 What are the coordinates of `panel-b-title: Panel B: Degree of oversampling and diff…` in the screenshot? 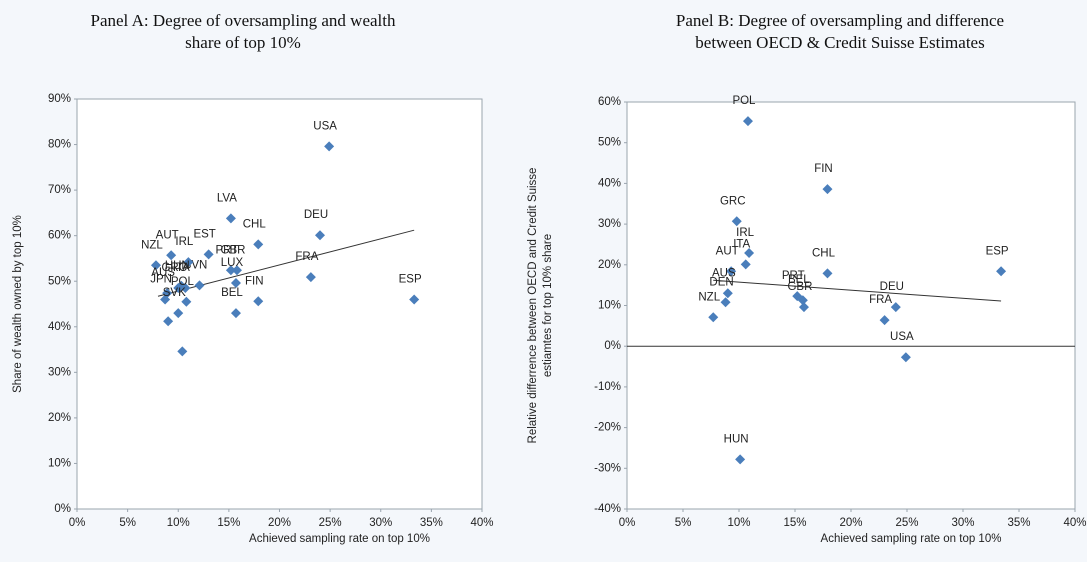 It's located at (840, 31).